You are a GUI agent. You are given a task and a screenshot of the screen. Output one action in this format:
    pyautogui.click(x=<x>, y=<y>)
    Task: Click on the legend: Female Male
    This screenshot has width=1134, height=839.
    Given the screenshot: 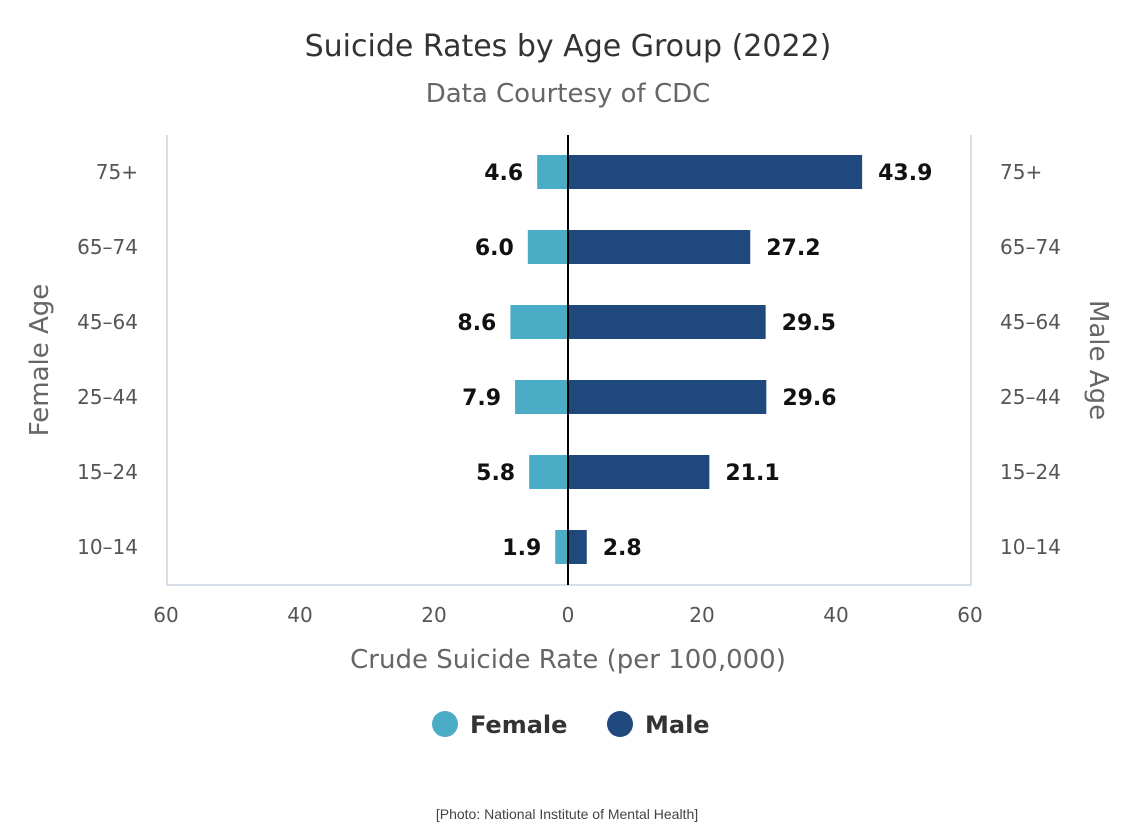 What is the action you would take?
    pyautogui.click(x=571, y=725)
    